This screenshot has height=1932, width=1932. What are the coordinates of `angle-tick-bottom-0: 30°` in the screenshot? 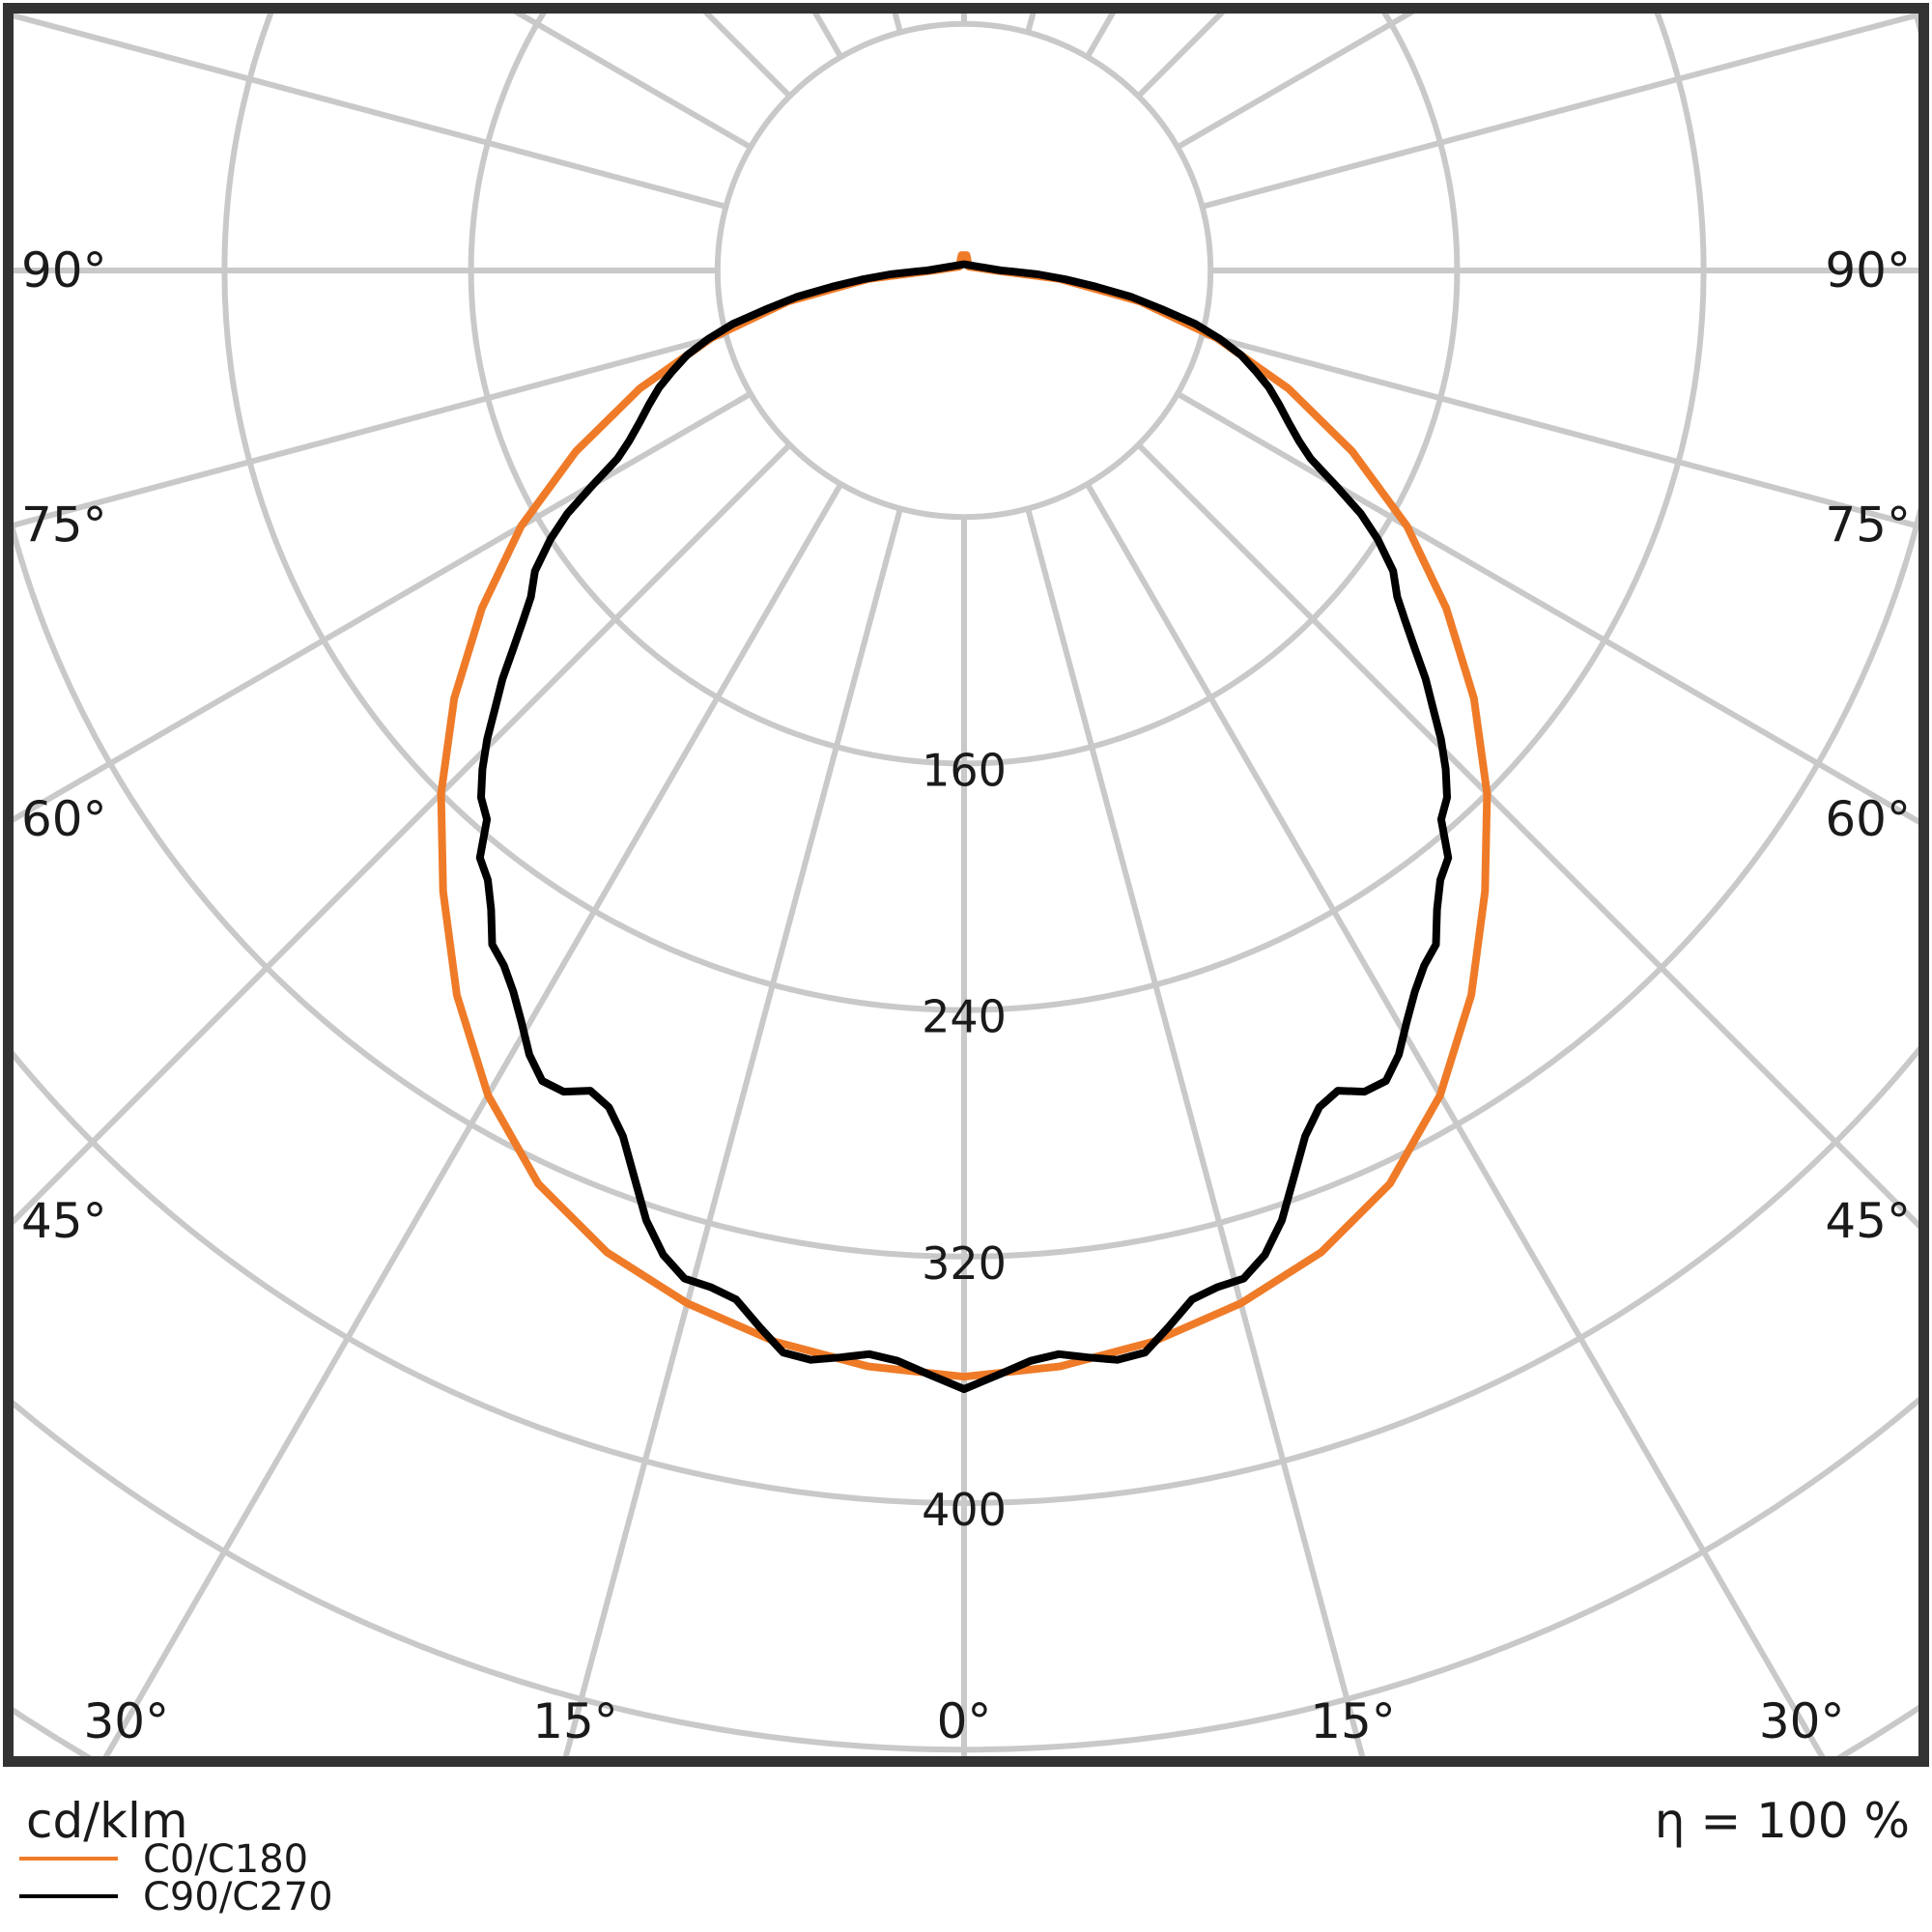 It's located at (126, 1721).